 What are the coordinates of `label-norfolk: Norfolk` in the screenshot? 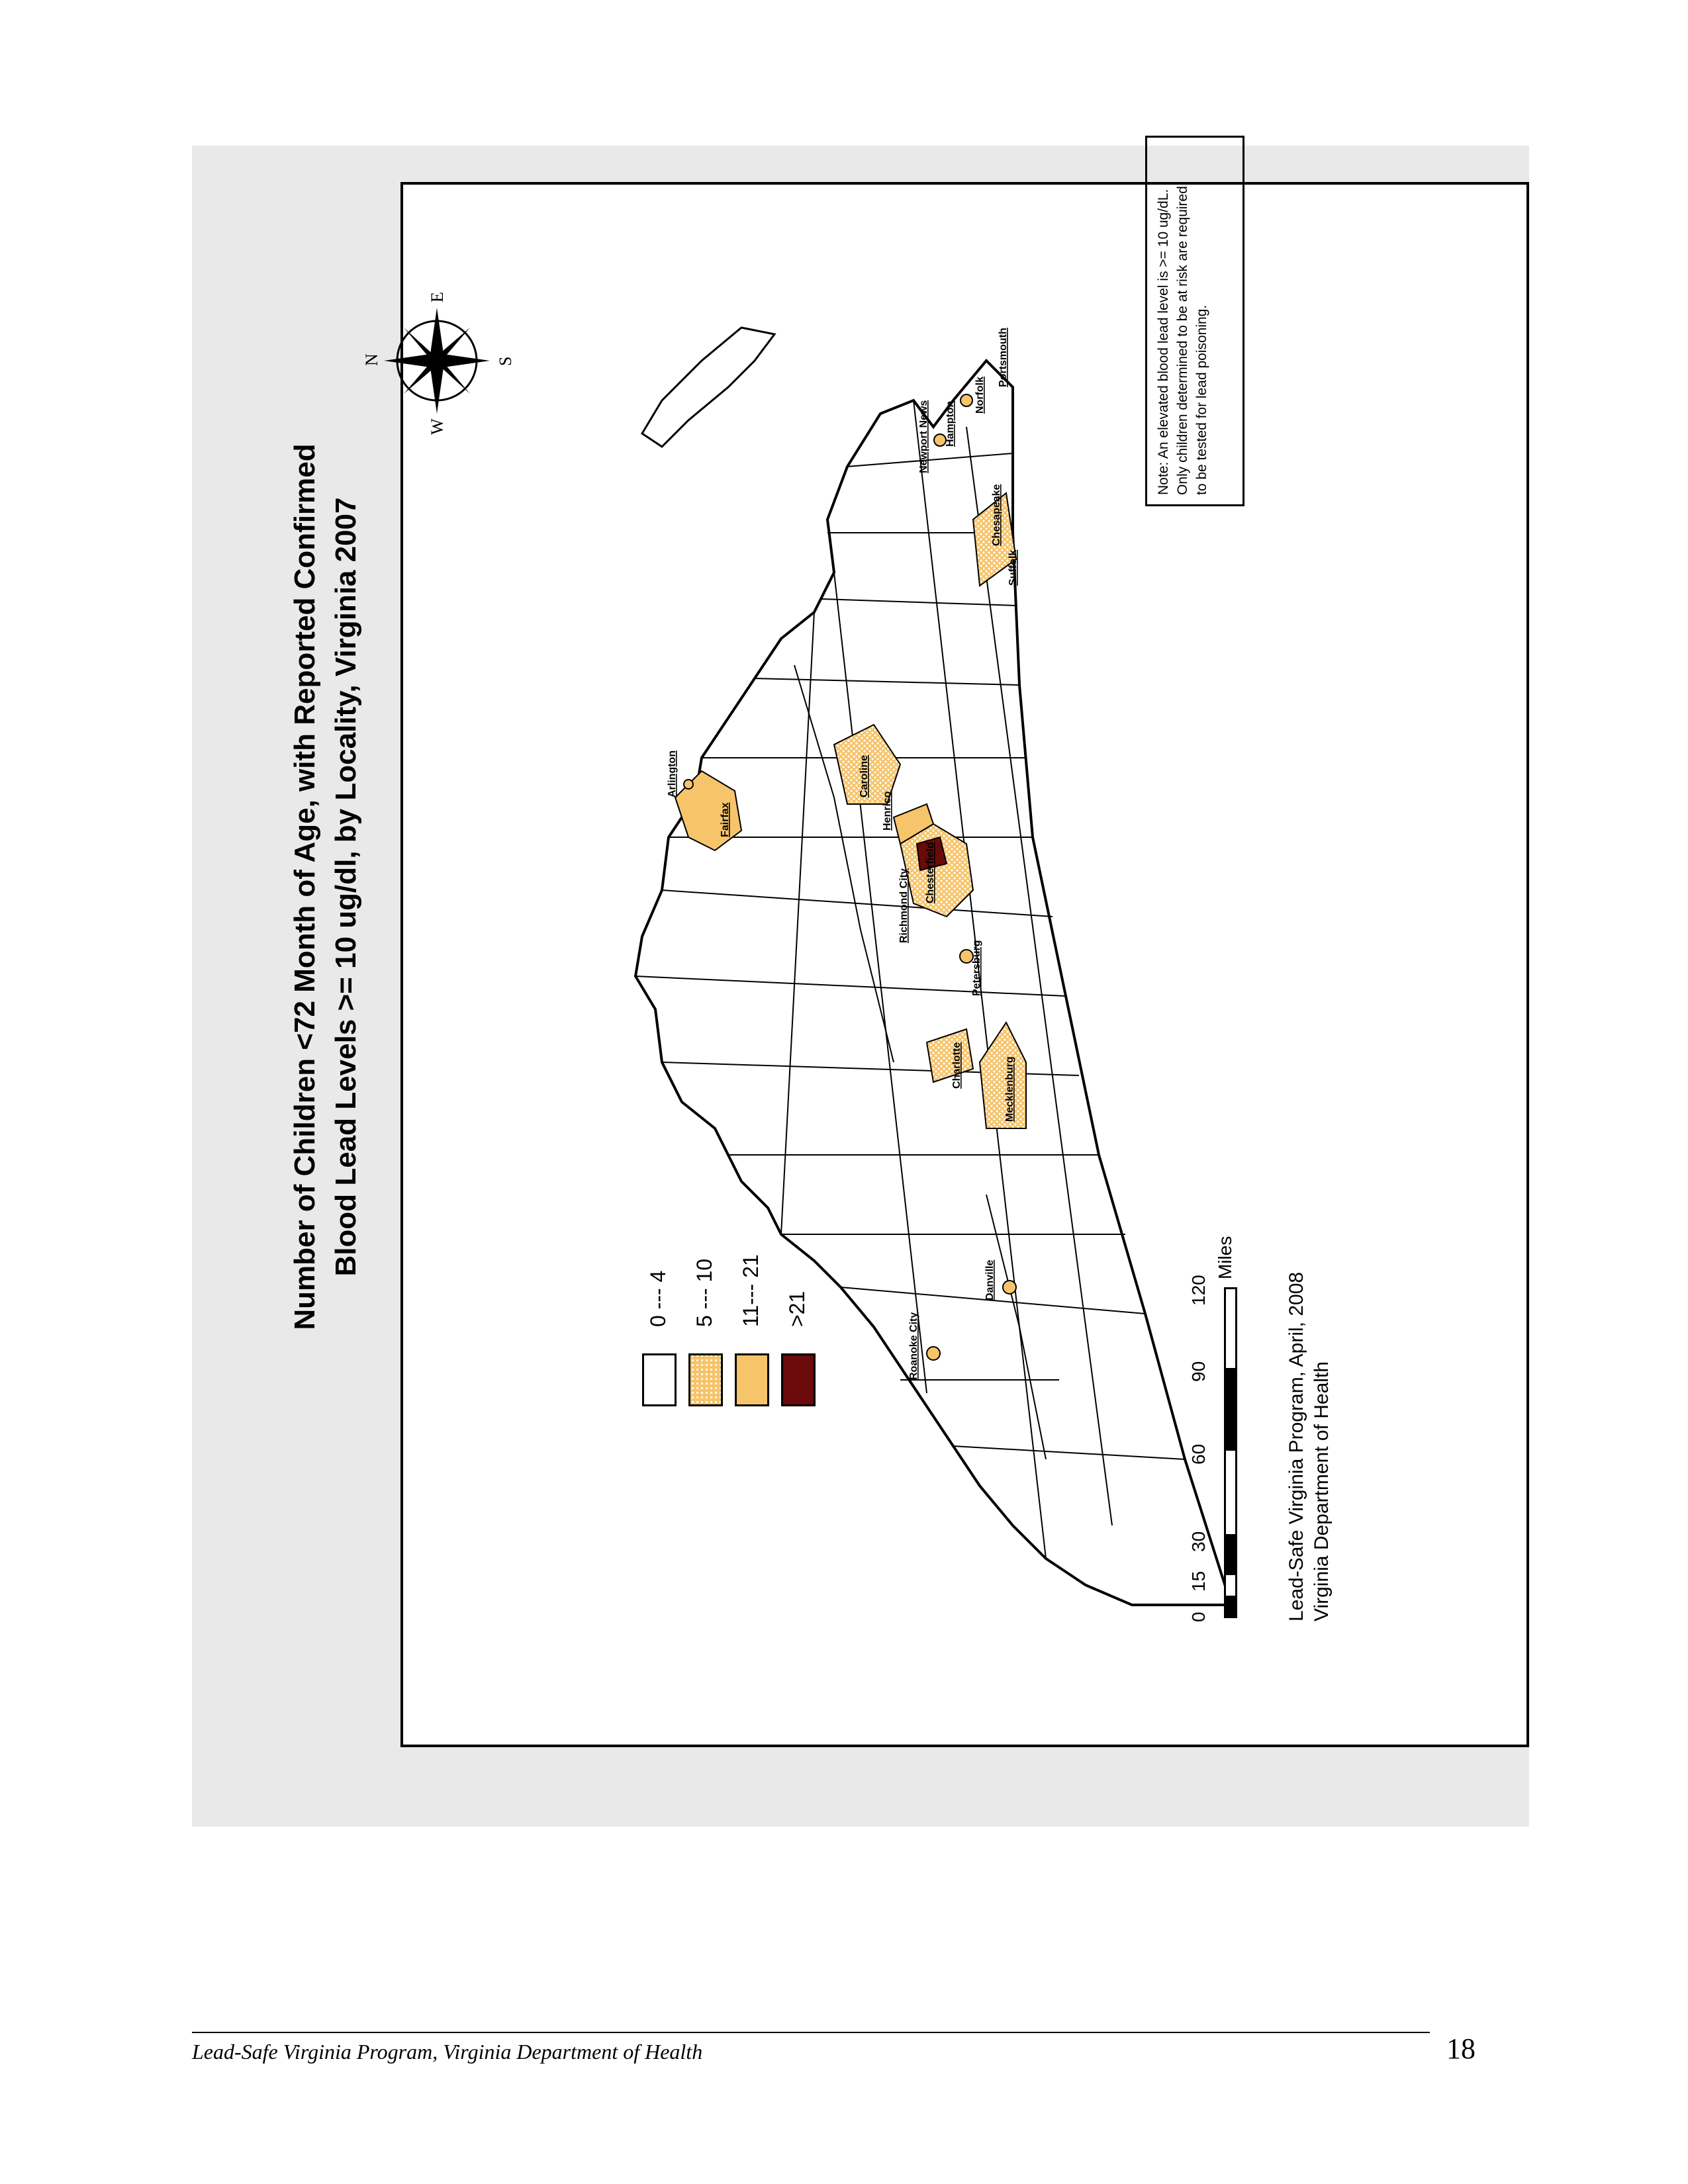 It's located at (980, 395).